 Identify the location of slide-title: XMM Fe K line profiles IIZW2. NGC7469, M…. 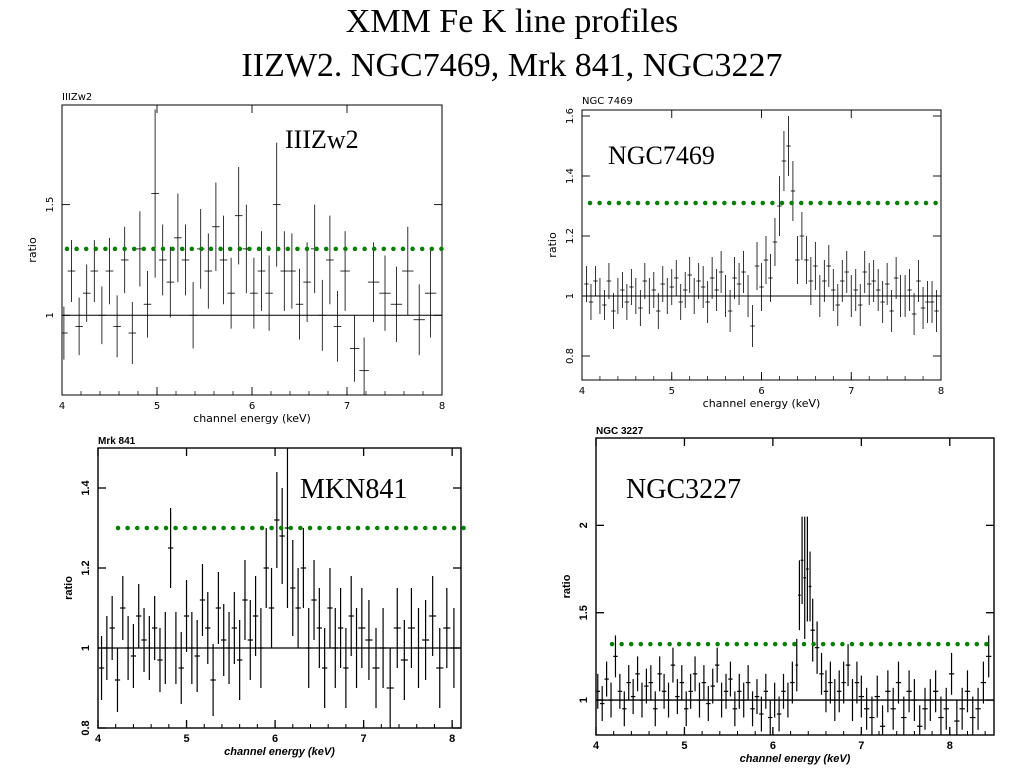
(512, 44).